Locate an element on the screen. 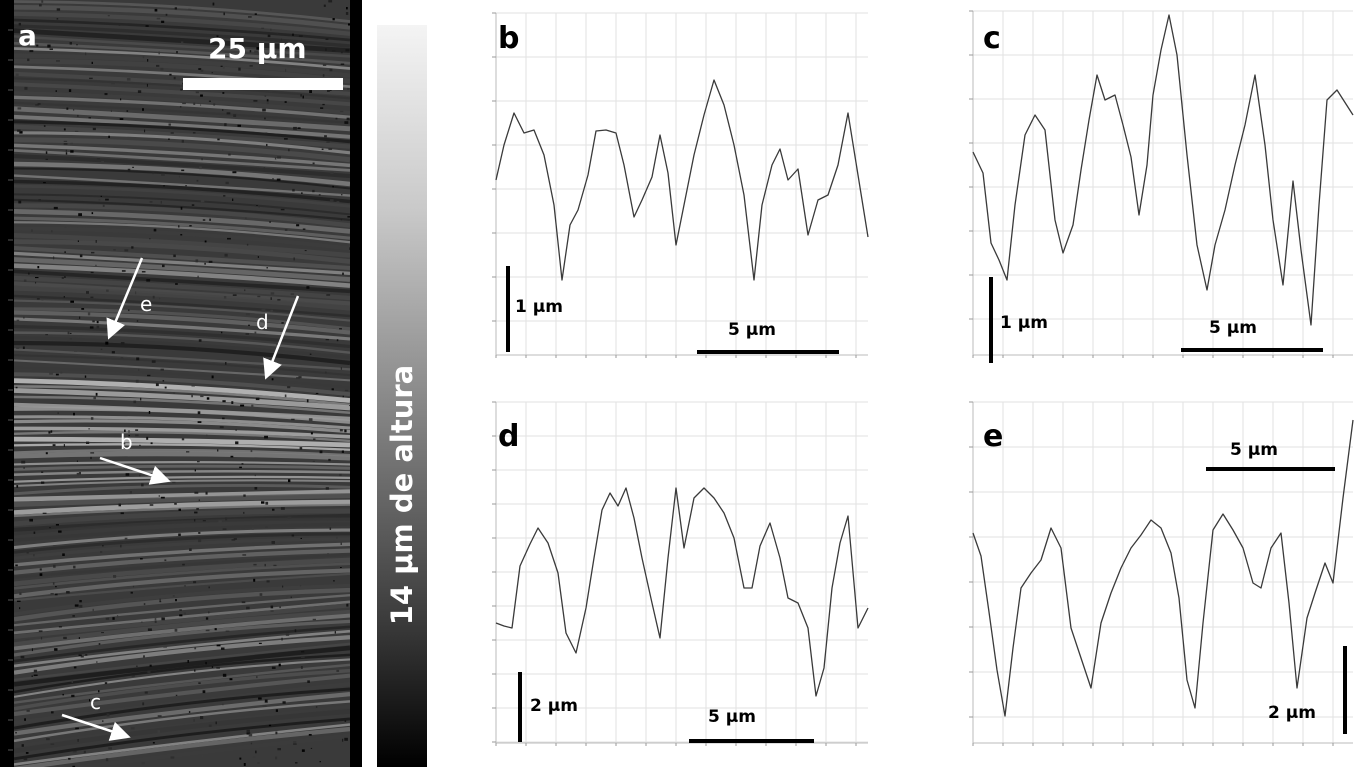 Image resolution: width=1359 pixels, height=767 pixels. arrow-label-d: d is located at coordinates (262, 322).